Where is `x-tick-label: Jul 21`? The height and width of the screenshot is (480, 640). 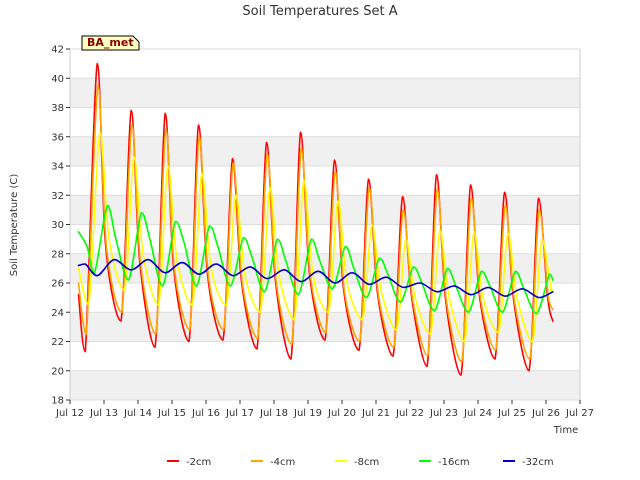
x-tick-label: Jul 21 is located at coordinates (375, 413).